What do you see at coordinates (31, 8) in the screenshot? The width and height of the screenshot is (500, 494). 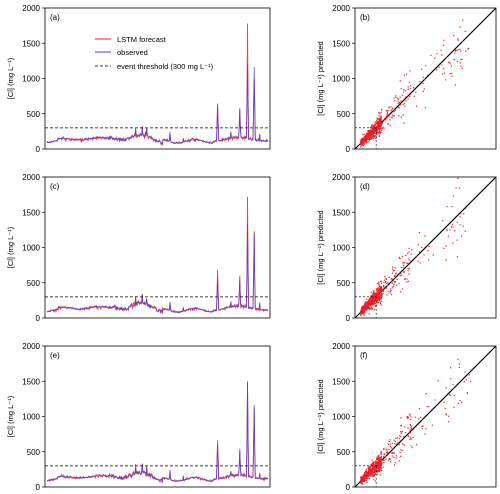 I see `panel-a-ytick-label: 2000` at bounding box center [31, 8].